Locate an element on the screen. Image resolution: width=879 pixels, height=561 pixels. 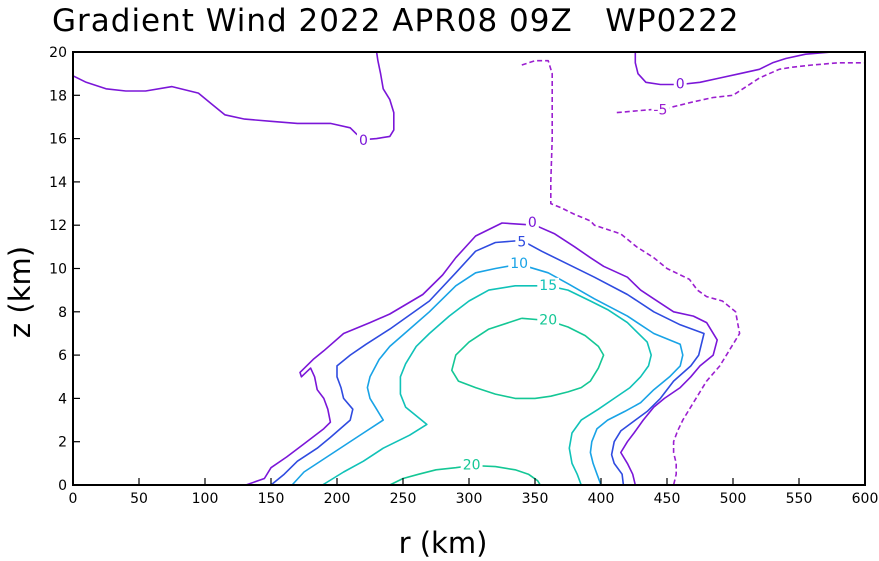
x-tick-label: 150 is located at coordinates (271, 499).